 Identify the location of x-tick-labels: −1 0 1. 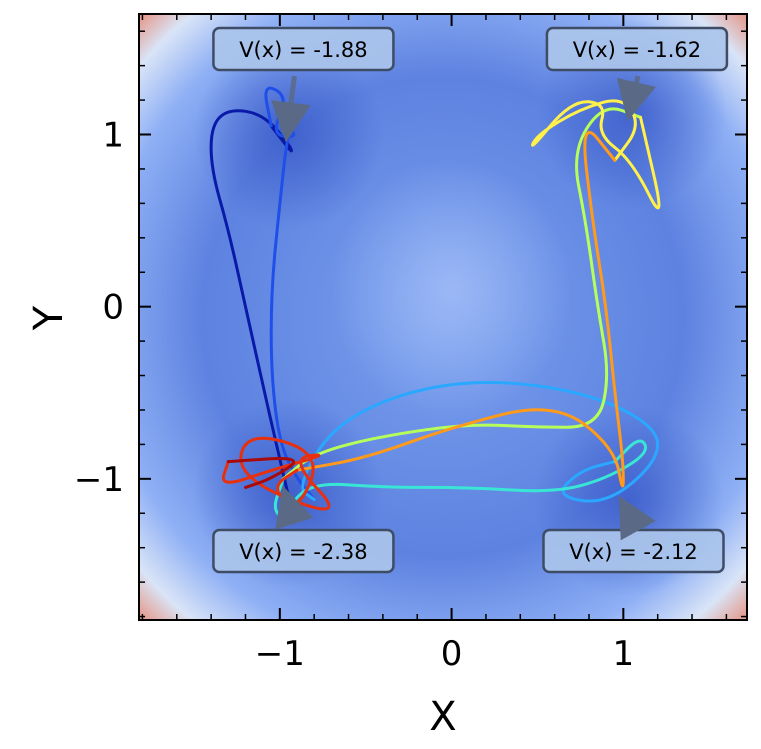
(444, 654).